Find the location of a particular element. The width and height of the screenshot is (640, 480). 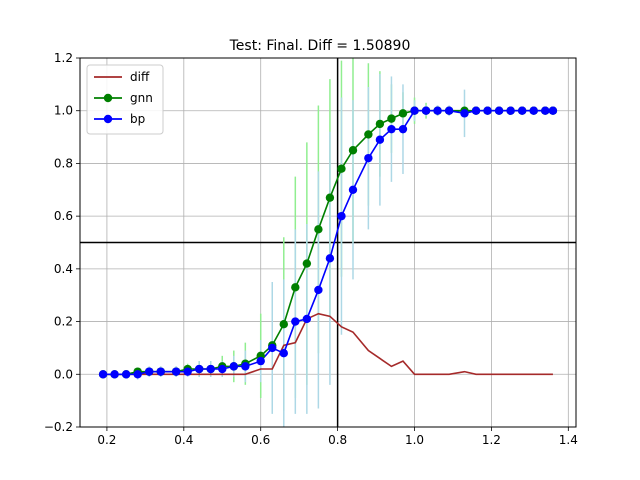

legend: diff gnn bp is located at coordinates (125, 99).